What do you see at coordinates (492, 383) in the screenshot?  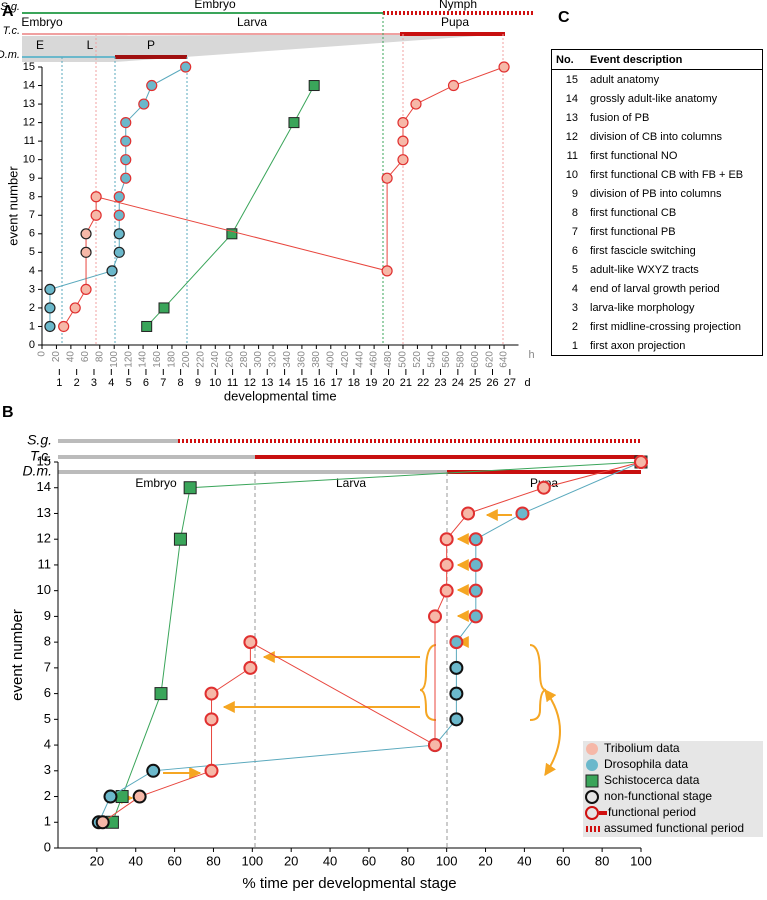 I see `day-tick-label: 26` at bounding box center [492, 383].